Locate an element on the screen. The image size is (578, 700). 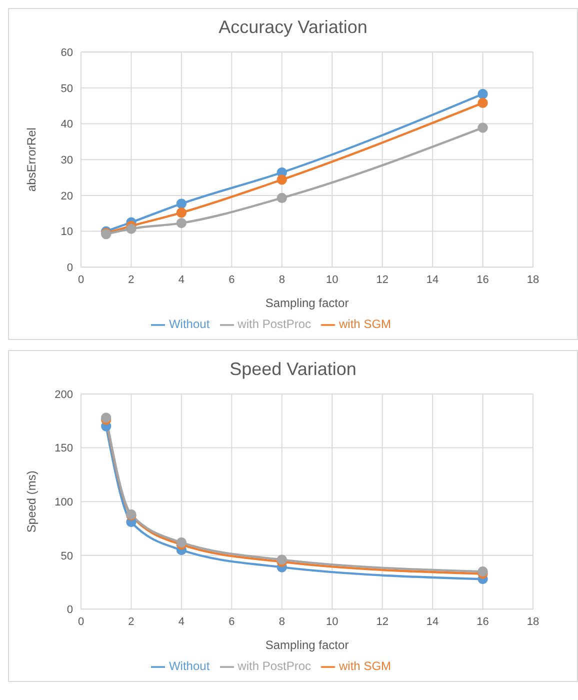
y-tick-label: 20 is located at coordinates (66, 196).